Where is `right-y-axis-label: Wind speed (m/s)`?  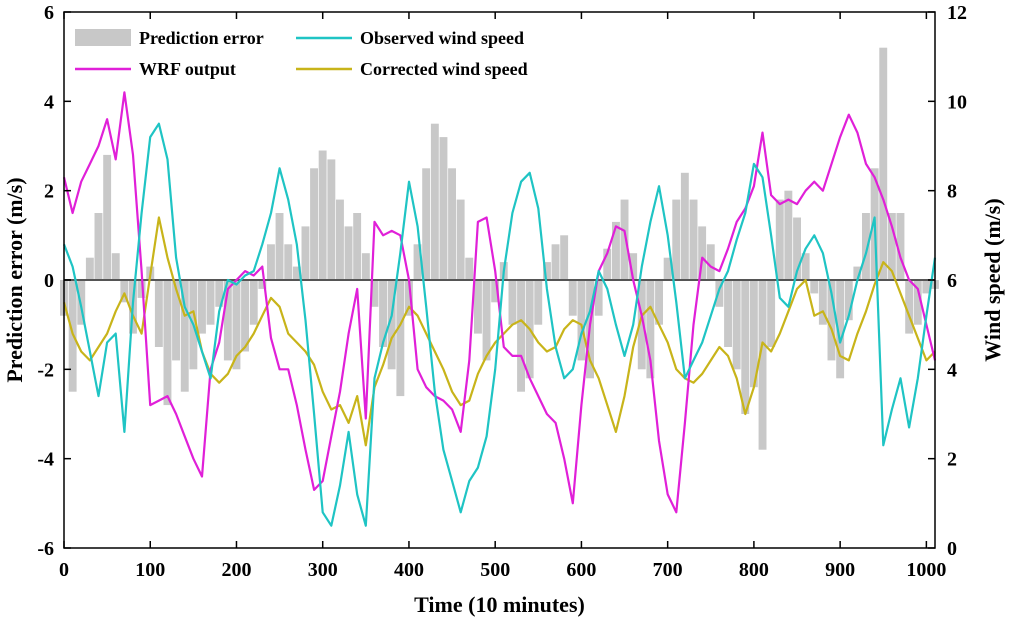 right-y-axis-label: Wind speed (m/s) is located at coordinates (992, 279).